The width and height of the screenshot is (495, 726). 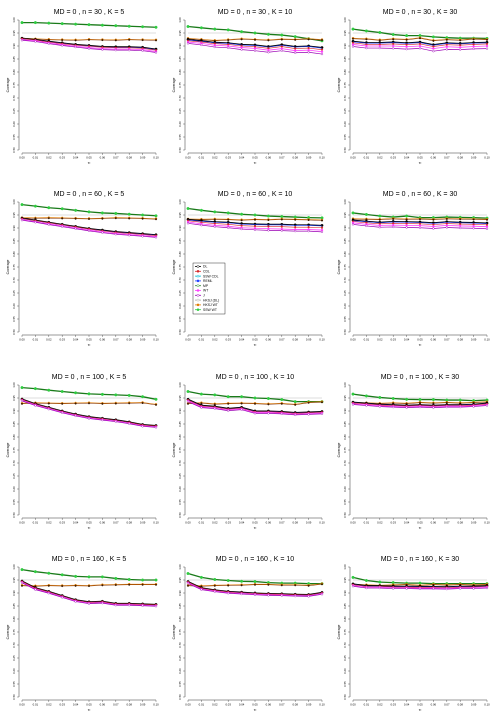 I want to click on x-tick-label: 0.09, so click(x=309, y=523).